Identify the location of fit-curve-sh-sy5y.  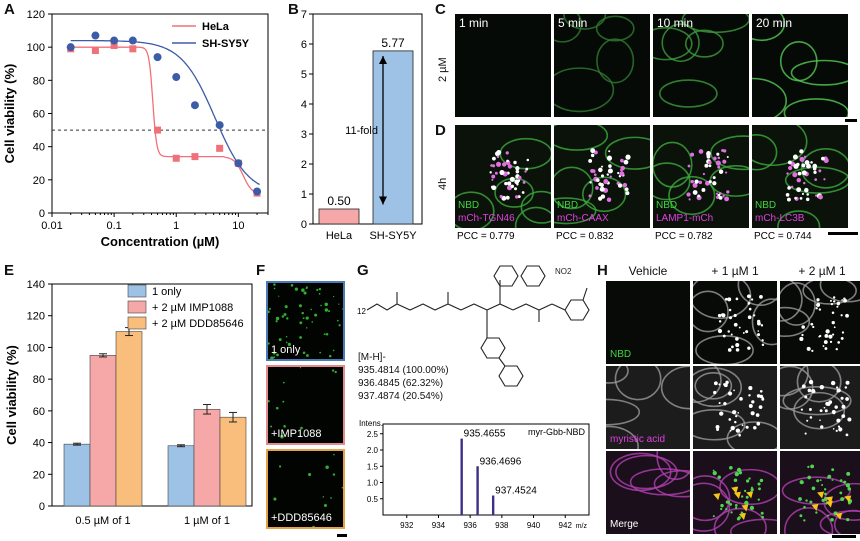
(165, 112).